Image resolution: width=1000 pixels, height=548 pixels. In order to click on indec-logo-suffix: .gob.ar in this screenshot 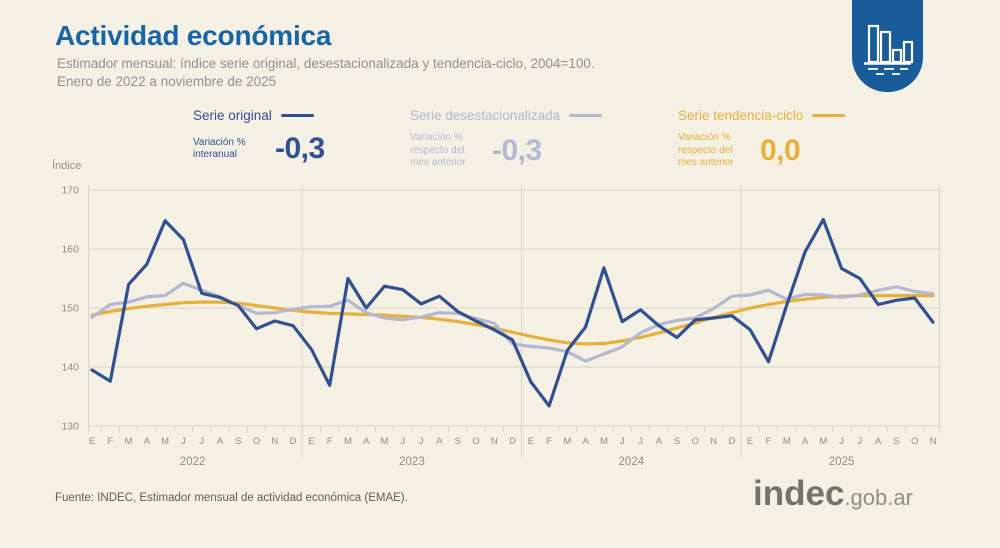, I will do `click(878, 497)`.